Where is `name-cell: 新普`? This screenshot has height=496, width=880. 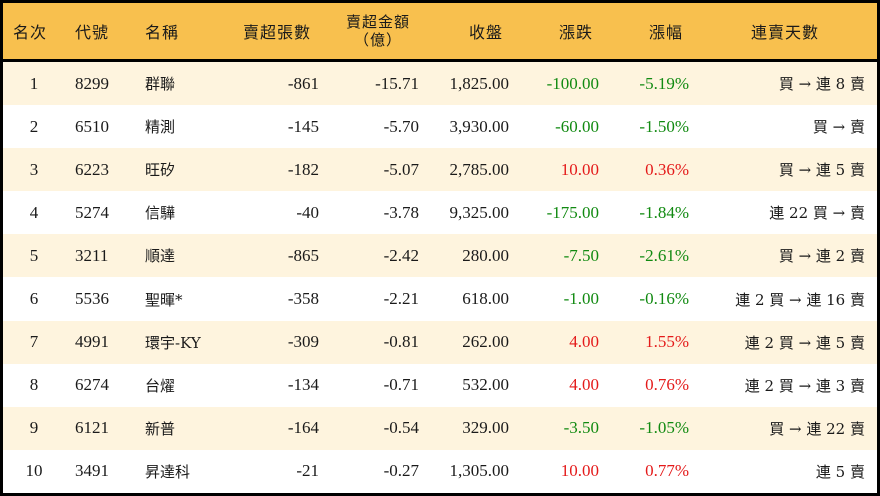
name-cell: 新普 is located at coordinates (160, 428).